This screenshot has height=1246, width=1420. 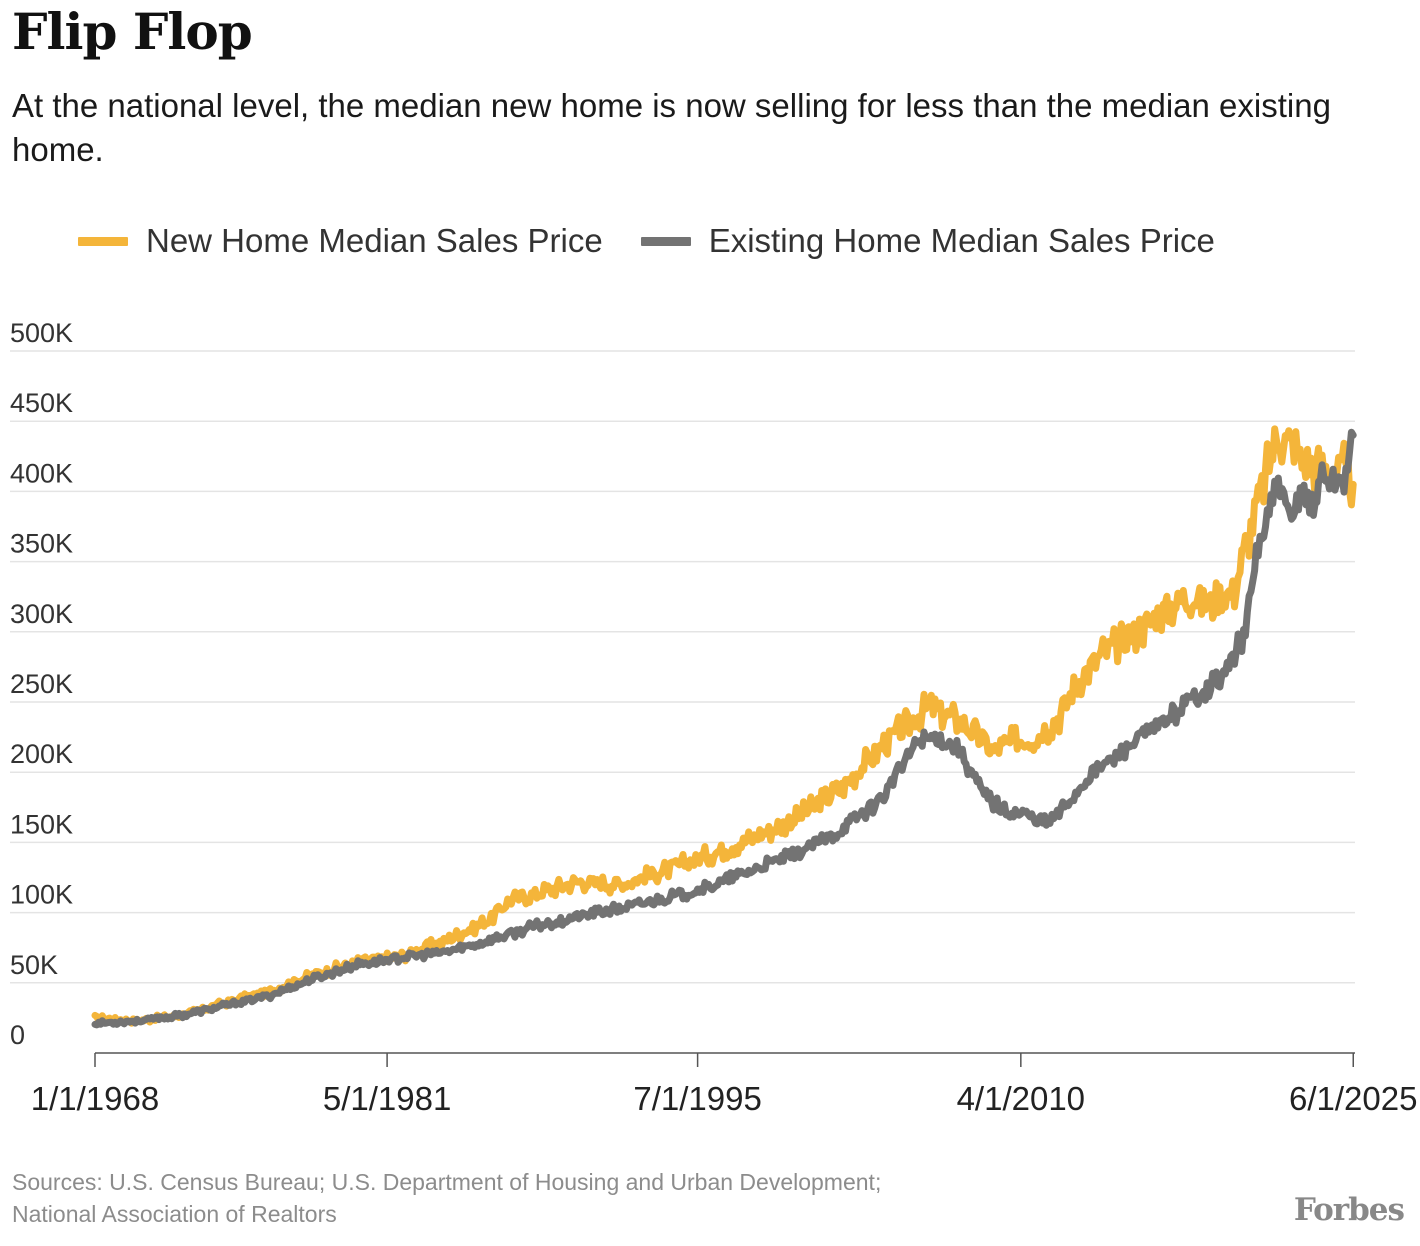 I want to click on x-tick-label: 5/1/1981, so click(x=387, y=1098).